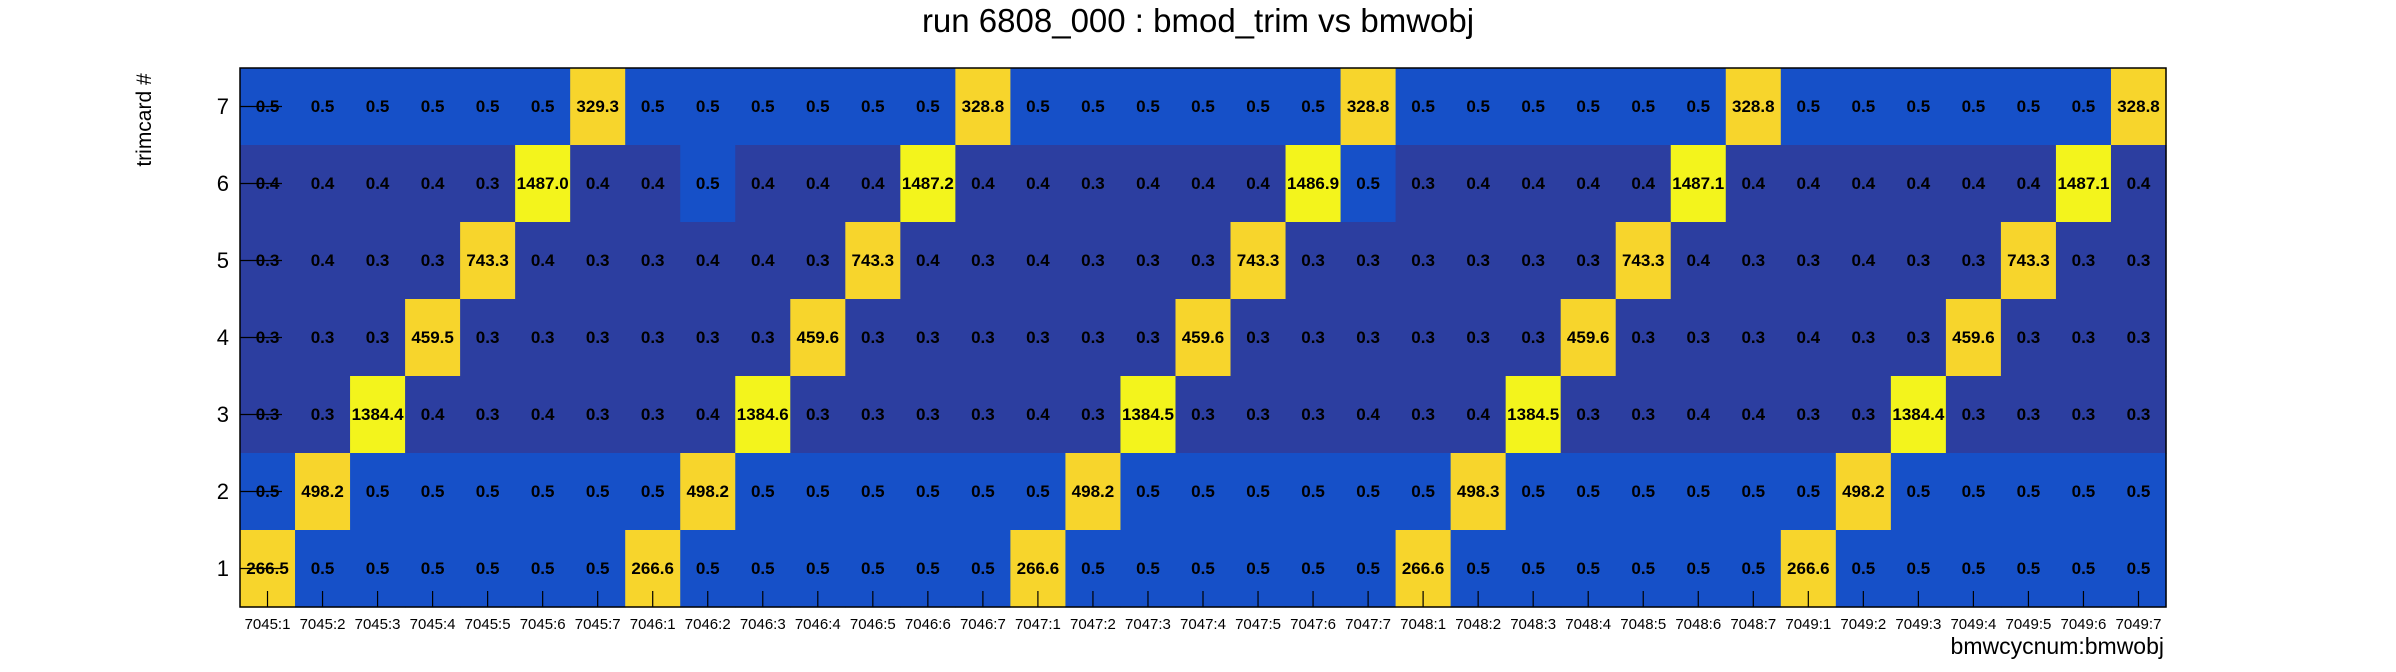 Image resolution: width=2396 pixels, height=672 pixels. Describe the element at coordinates (763, 414) in the screenshot. I see `cell-value-label: 1384.6` at that location.